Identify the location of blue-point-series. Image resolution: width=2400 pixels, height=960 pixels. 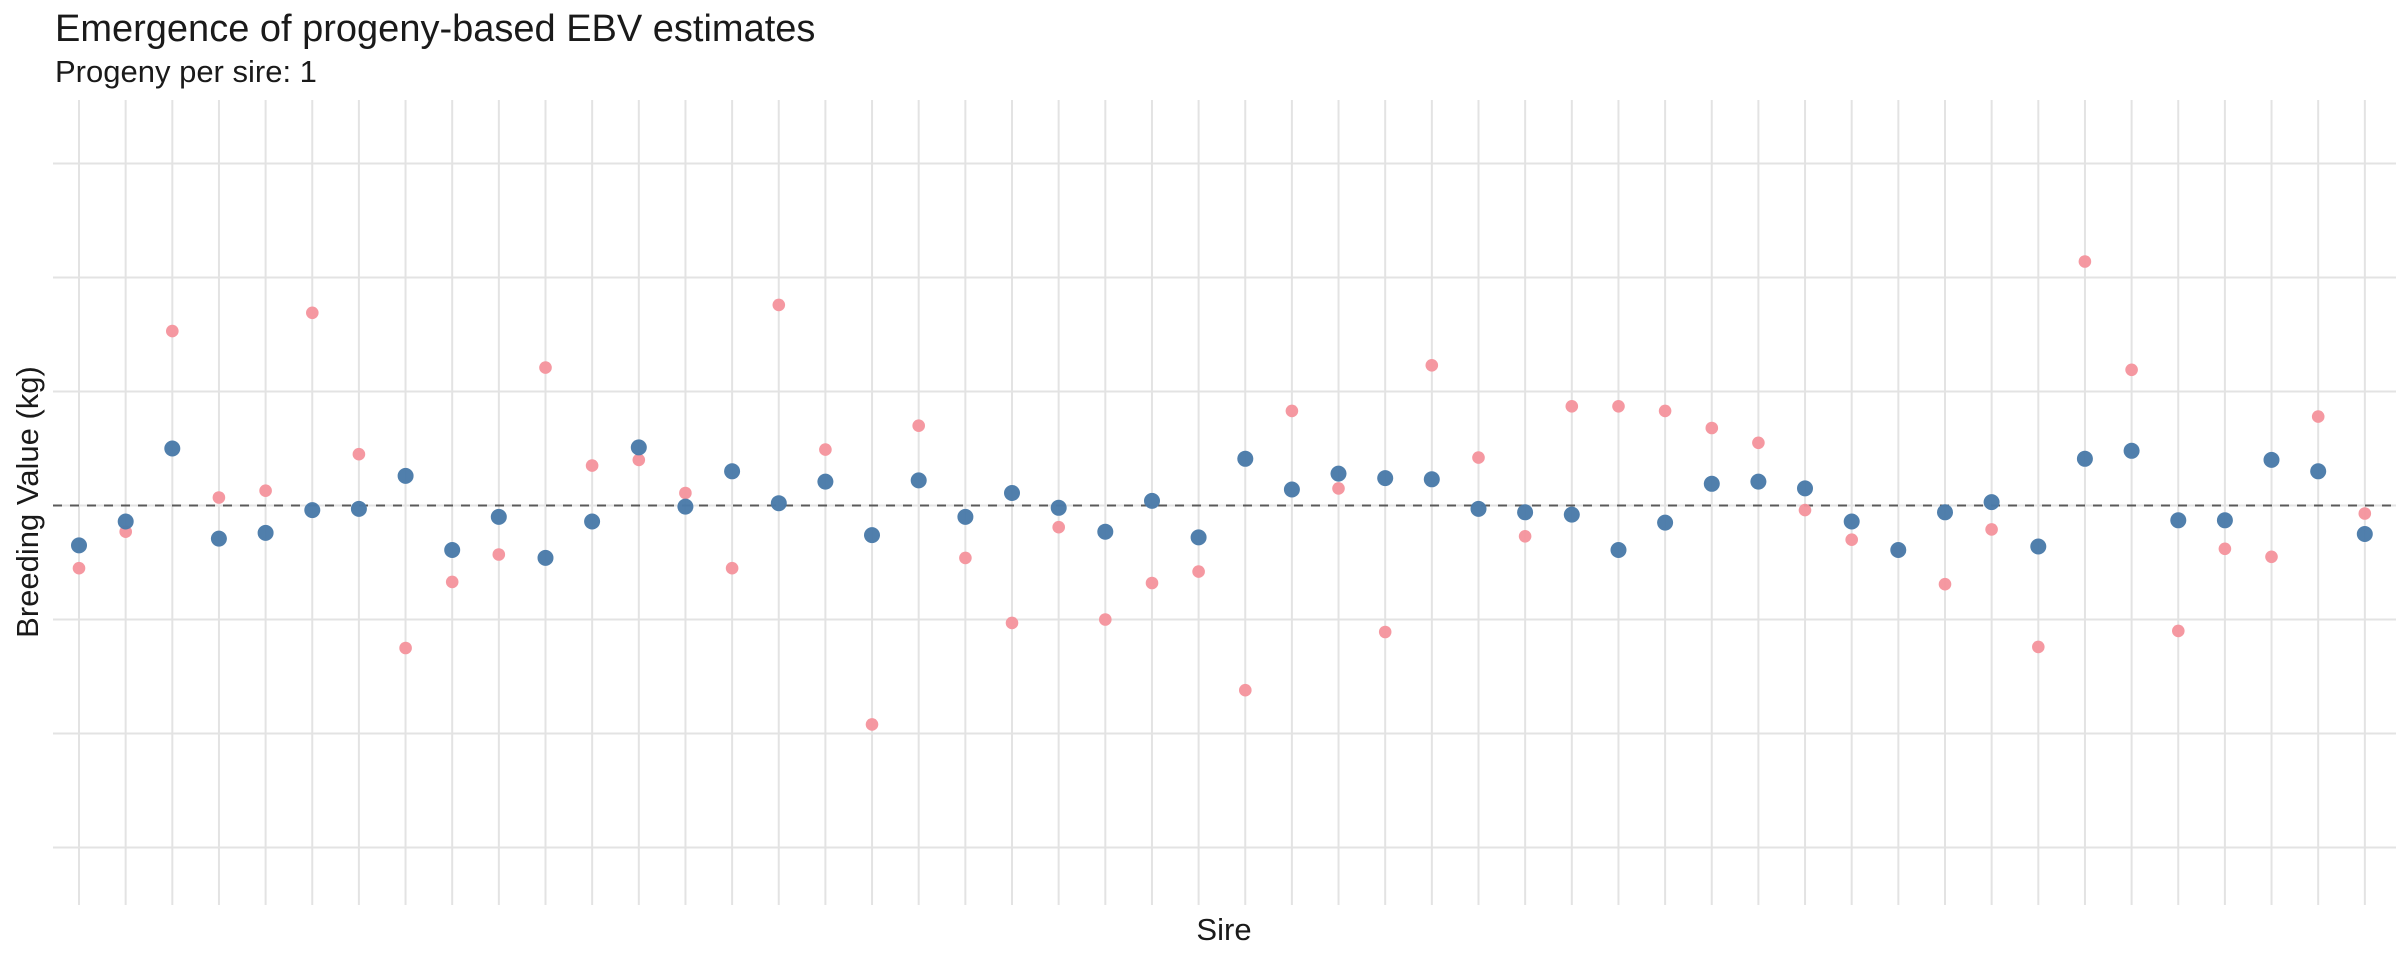
(1222, 502).